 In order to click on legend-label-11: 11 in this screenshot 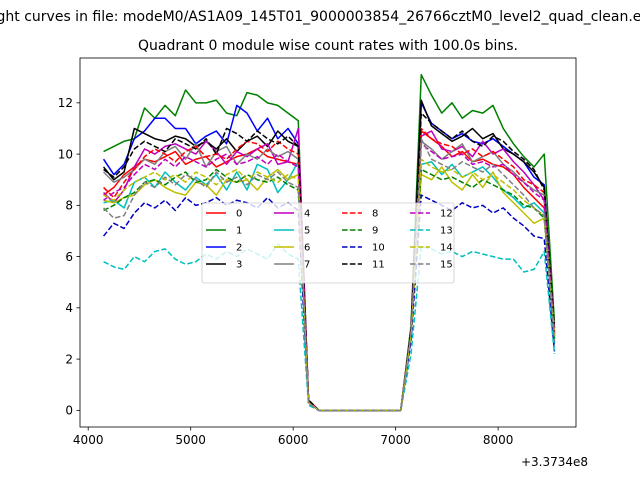, I will do `click(378, 265)`.